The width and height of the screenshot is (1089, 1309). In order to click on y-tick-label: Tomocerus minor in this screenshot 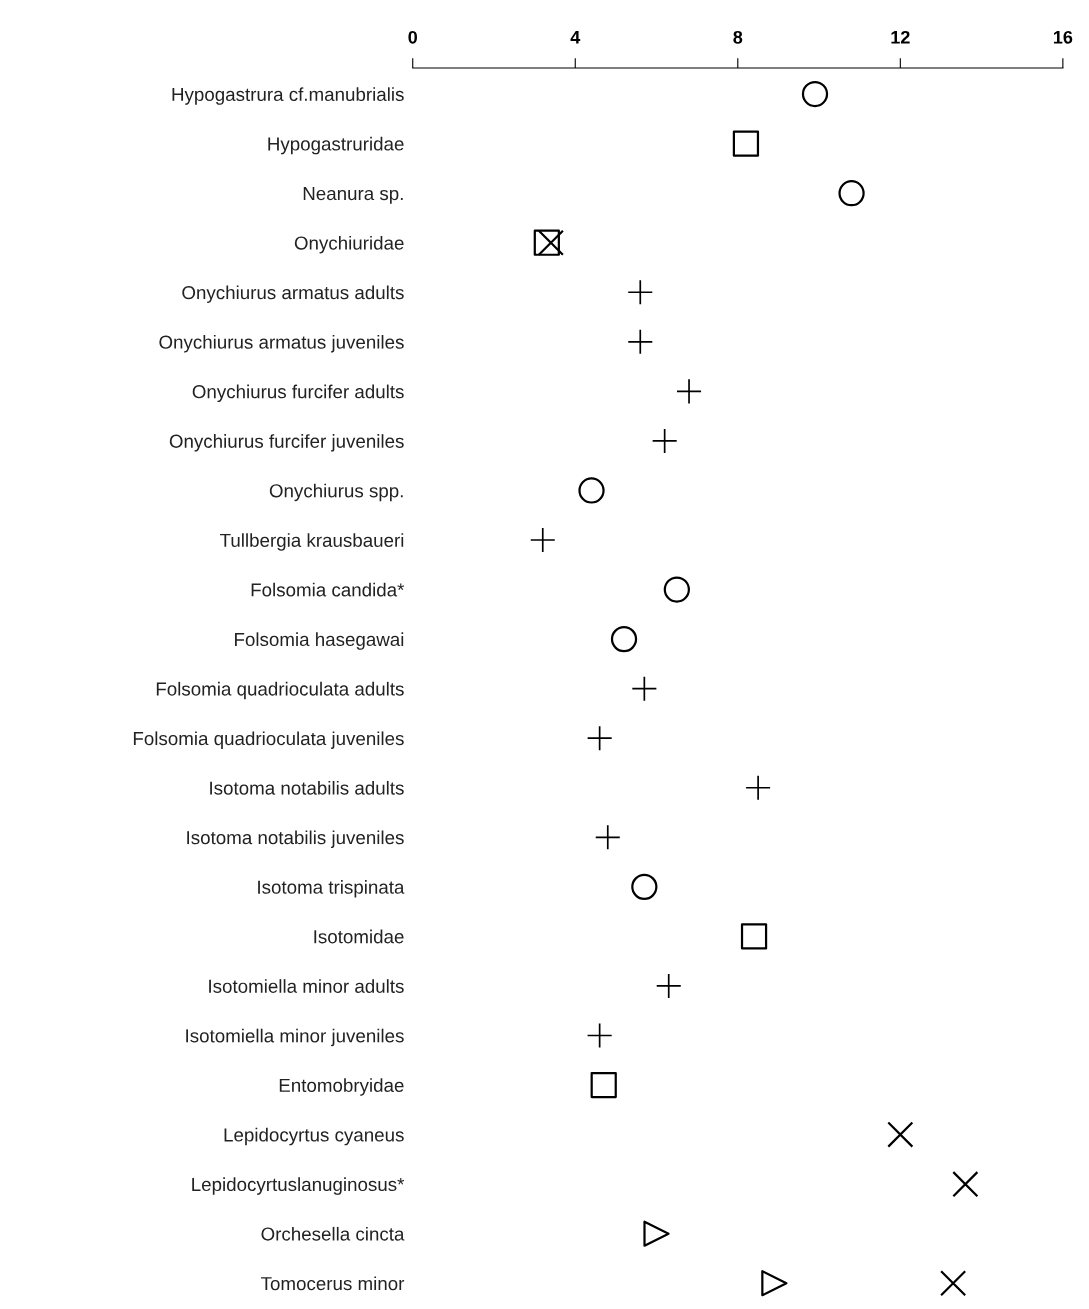, I will do `click(333, 1283)`.